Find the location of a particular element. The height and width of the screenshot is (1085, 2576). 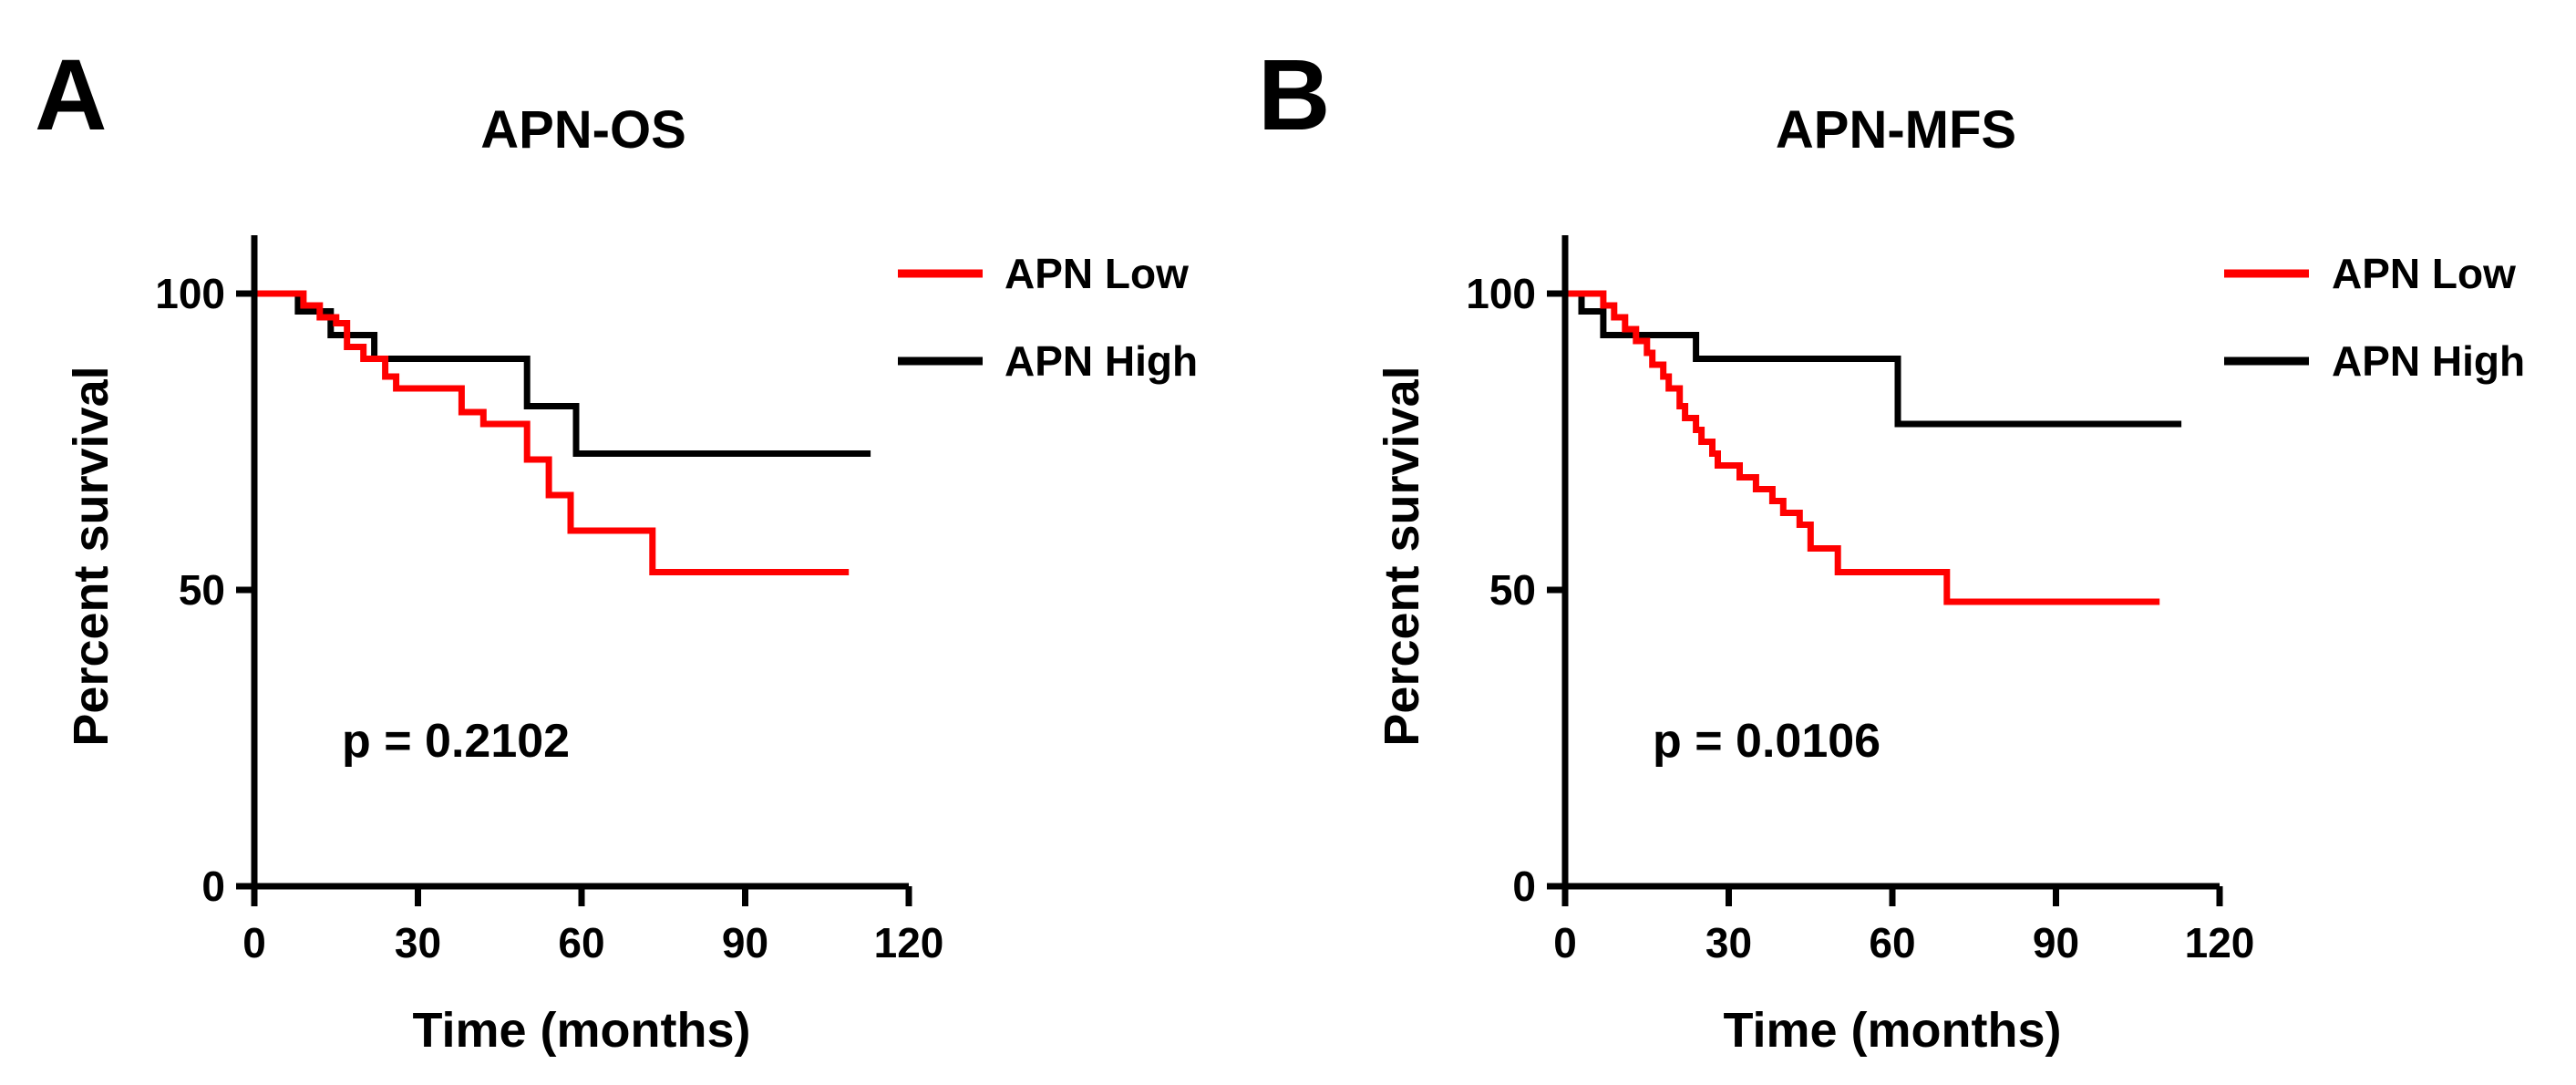

panel-label: A is located at coordinates (71, 95).